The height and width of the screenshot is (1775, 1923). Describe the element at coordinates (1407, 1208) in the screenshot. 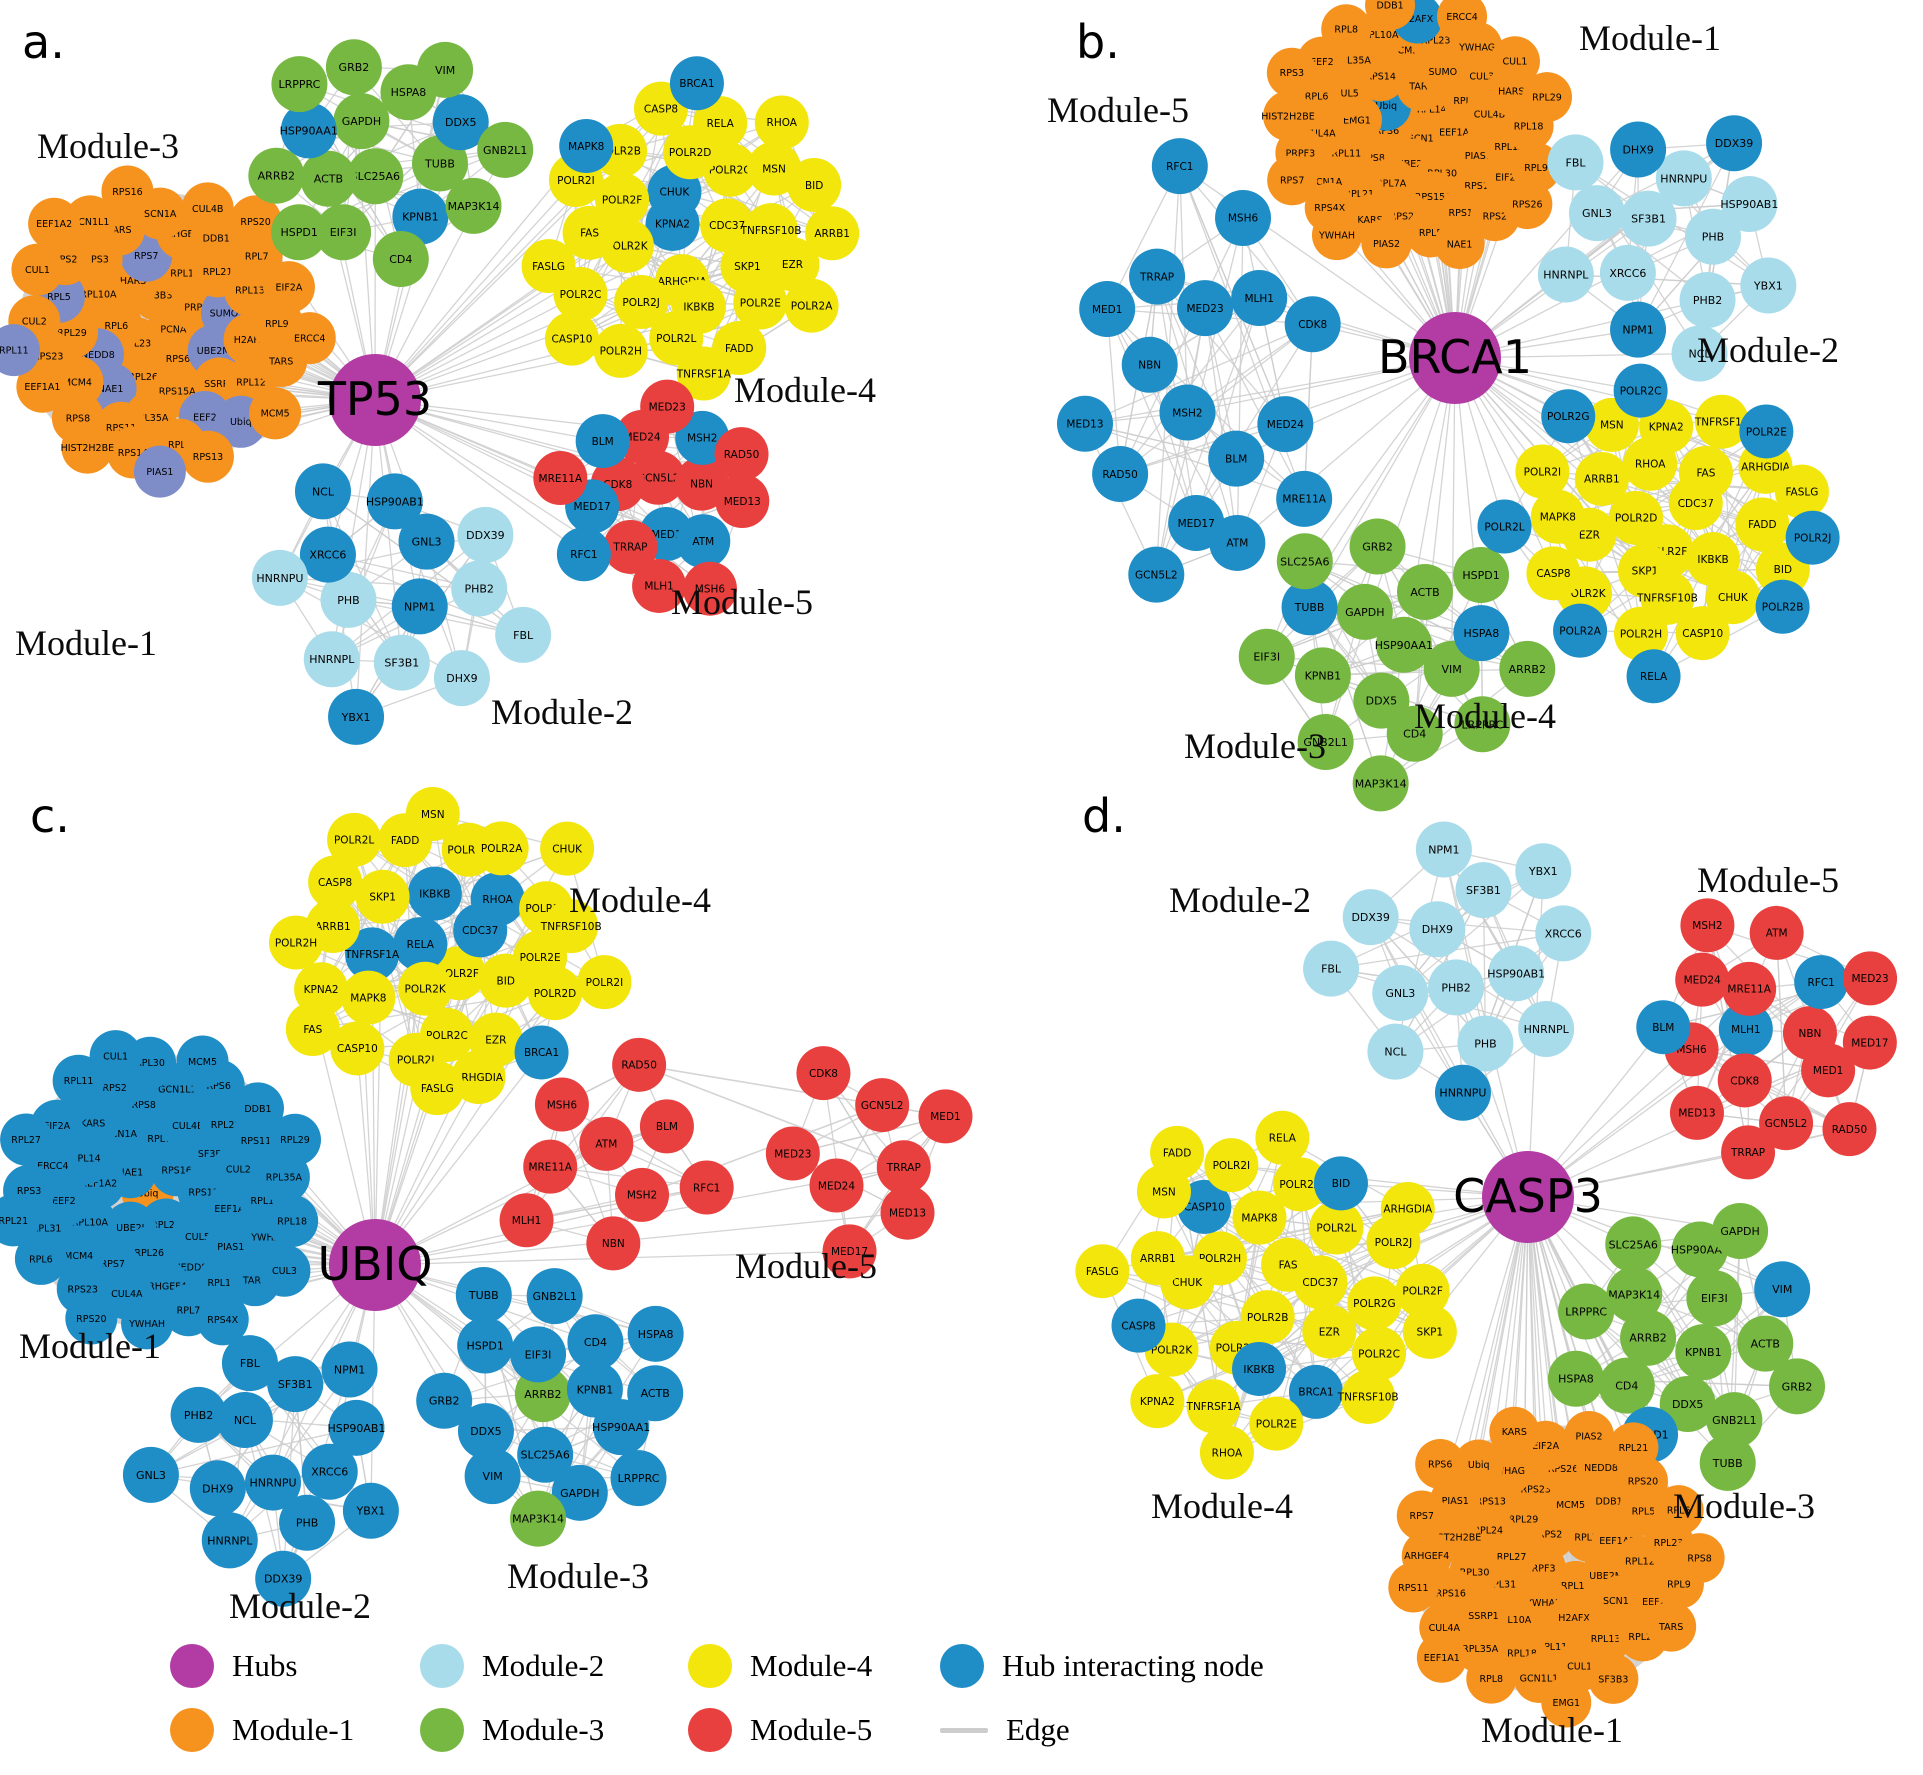

I see `node-ARHGDIA: ARHGDIA` at that location.